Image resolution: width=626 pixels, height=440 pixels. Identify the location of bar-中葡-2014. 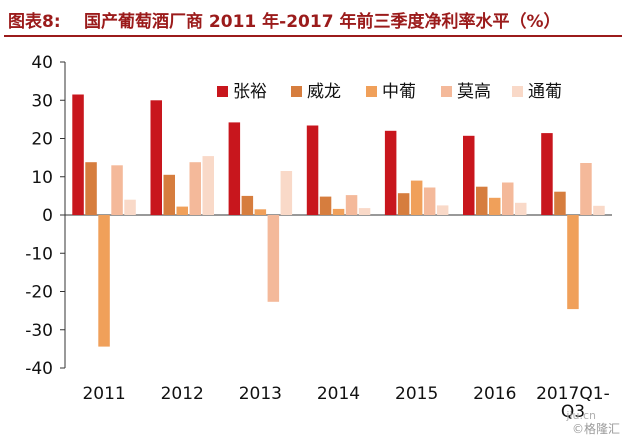
(338, 211).